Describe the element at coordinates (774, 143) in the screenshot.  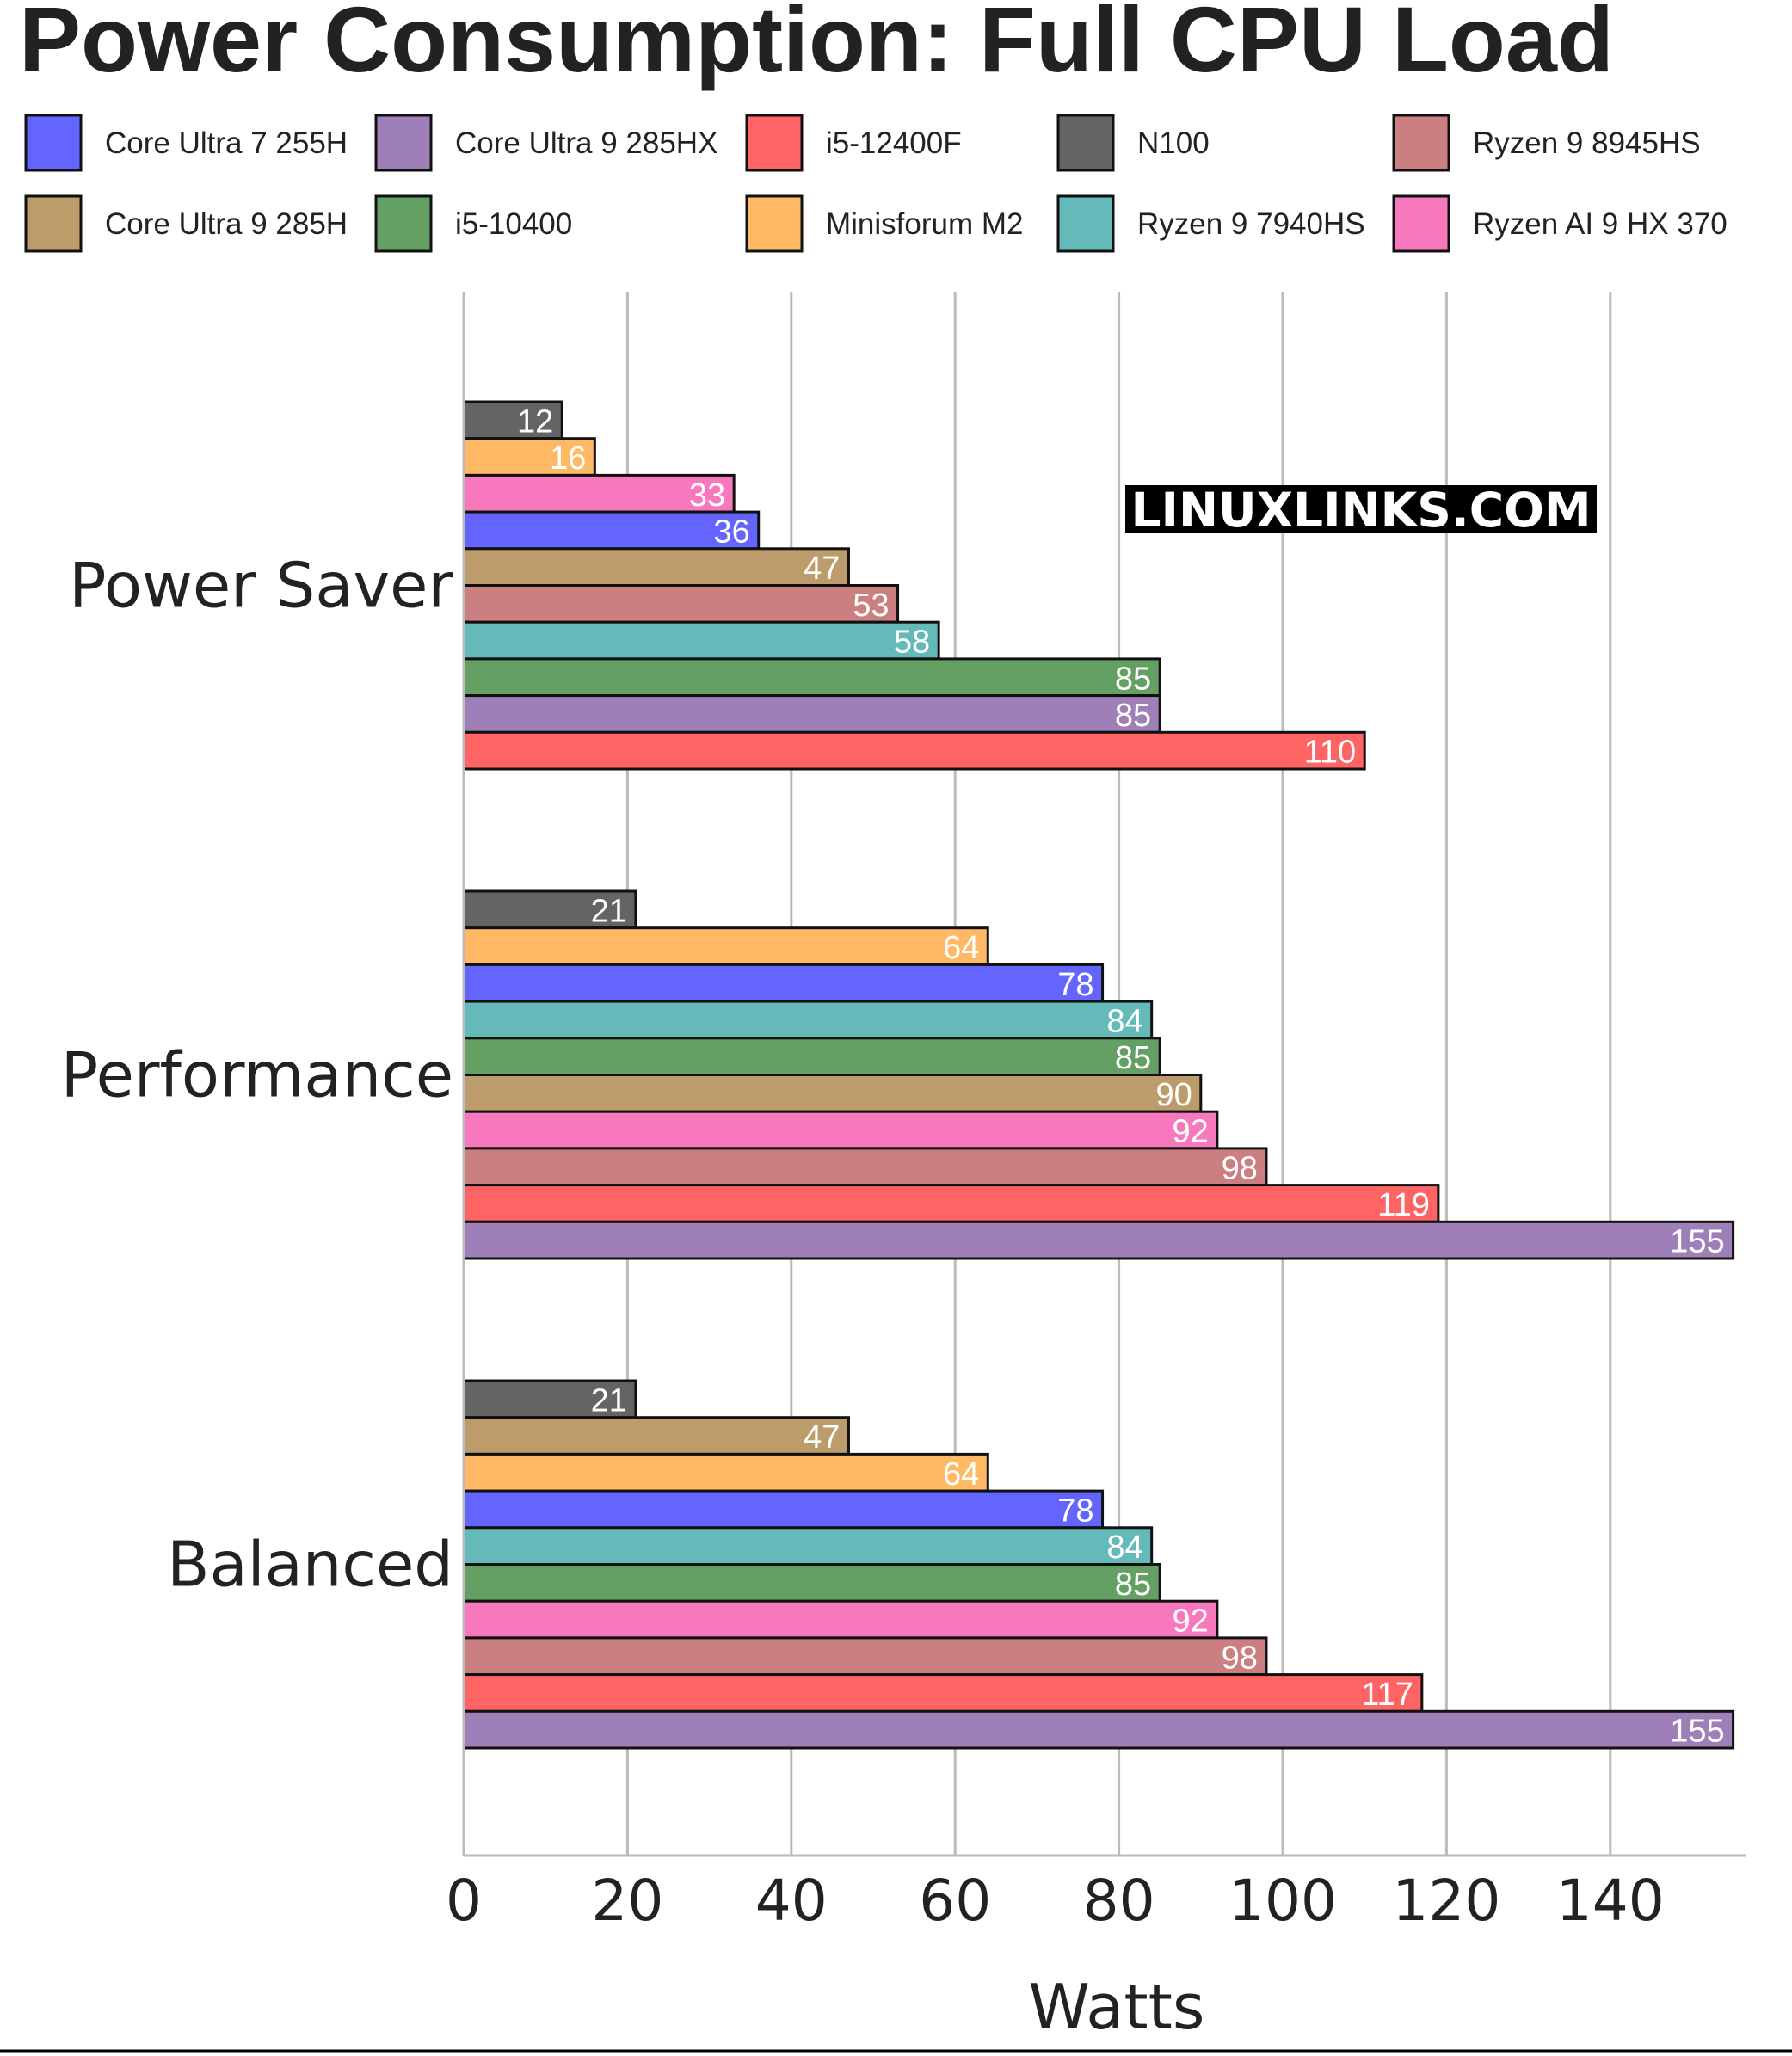
I see `legend-swatch-i5-12400f` at that location.